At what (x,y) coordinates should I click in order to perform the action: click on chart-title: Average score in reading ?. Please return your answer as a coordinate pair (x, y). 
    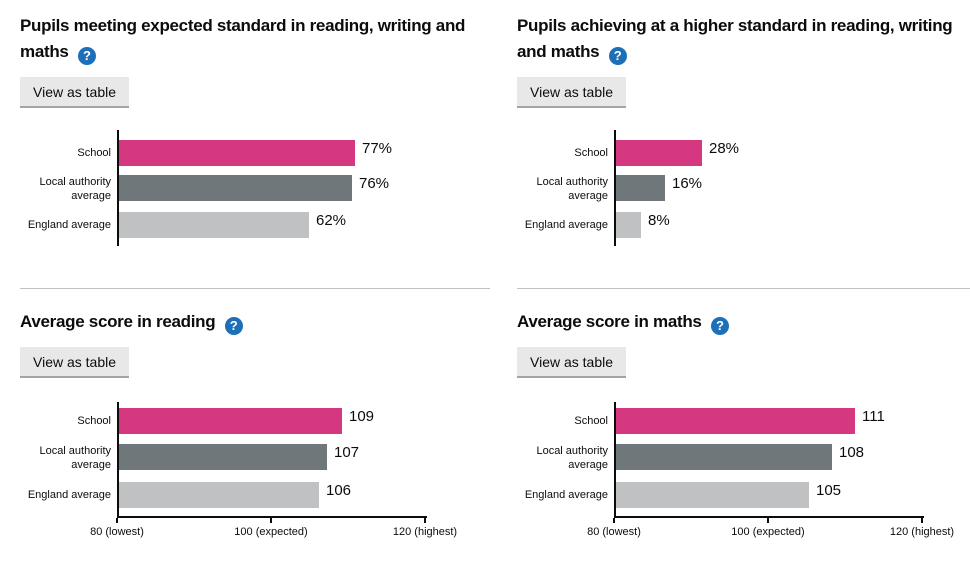
    Looking at the image, I should click on (254, 322).